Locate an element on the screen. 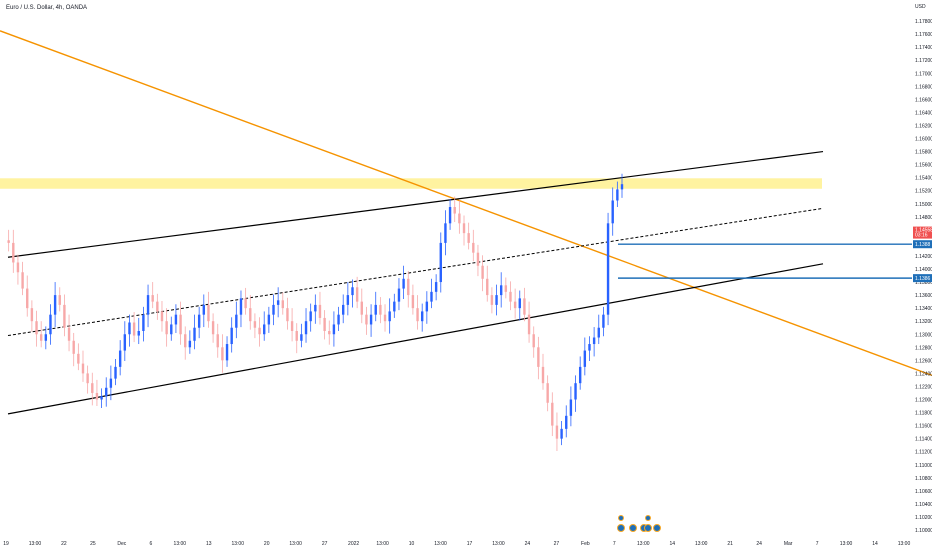 The image size is (932, 550). y-tick-label: 1.10600 is located at coordinates (923, 492).